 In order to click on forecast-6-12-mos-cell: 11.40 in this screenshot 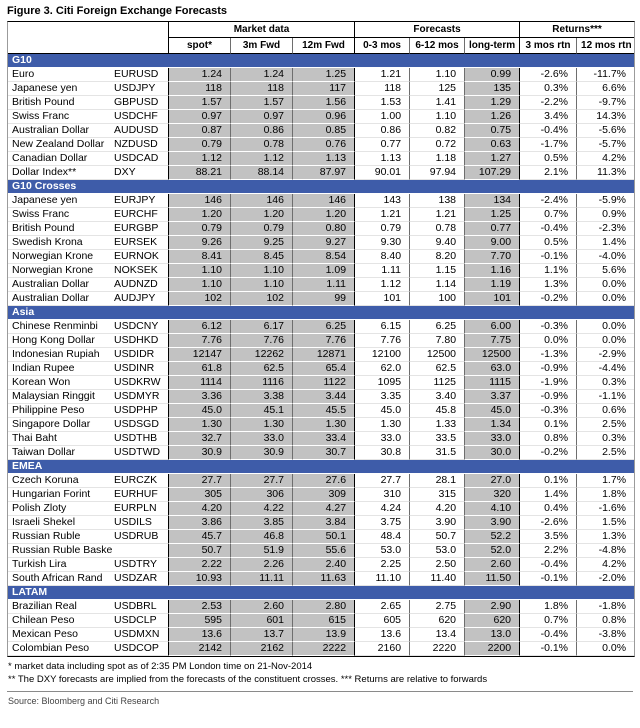, I will do `click(437, 579)`.